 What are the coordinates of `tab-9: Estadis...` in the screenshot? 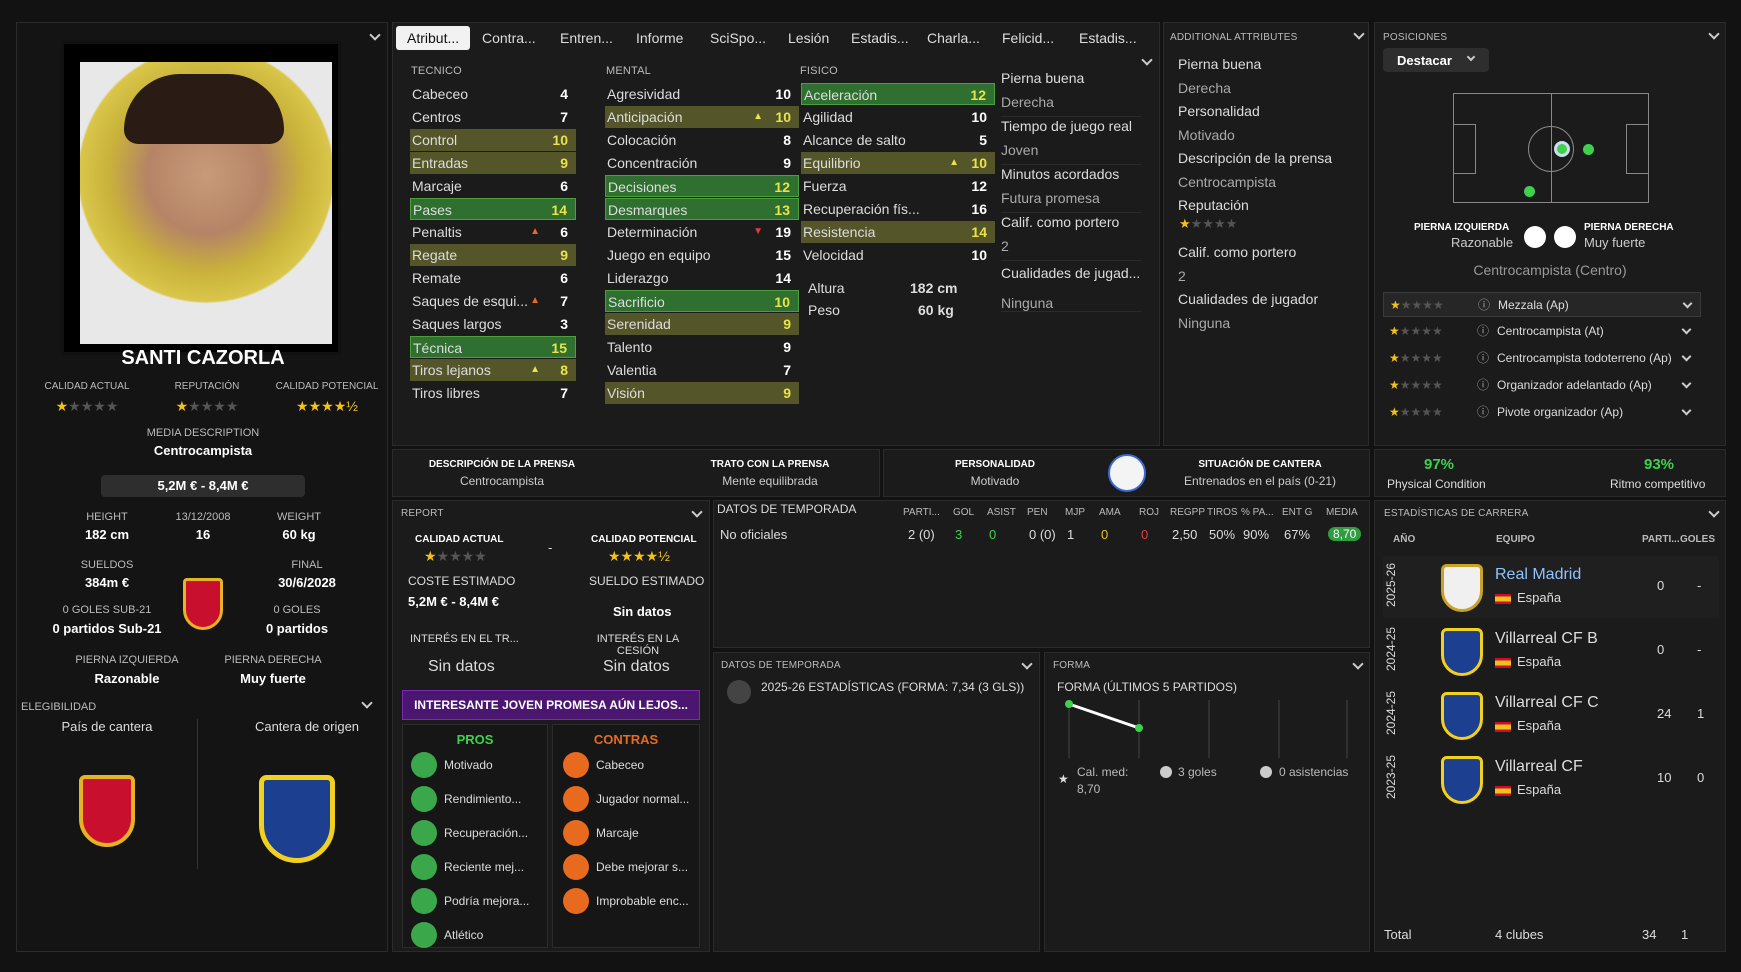 It's located at (1108, 38).